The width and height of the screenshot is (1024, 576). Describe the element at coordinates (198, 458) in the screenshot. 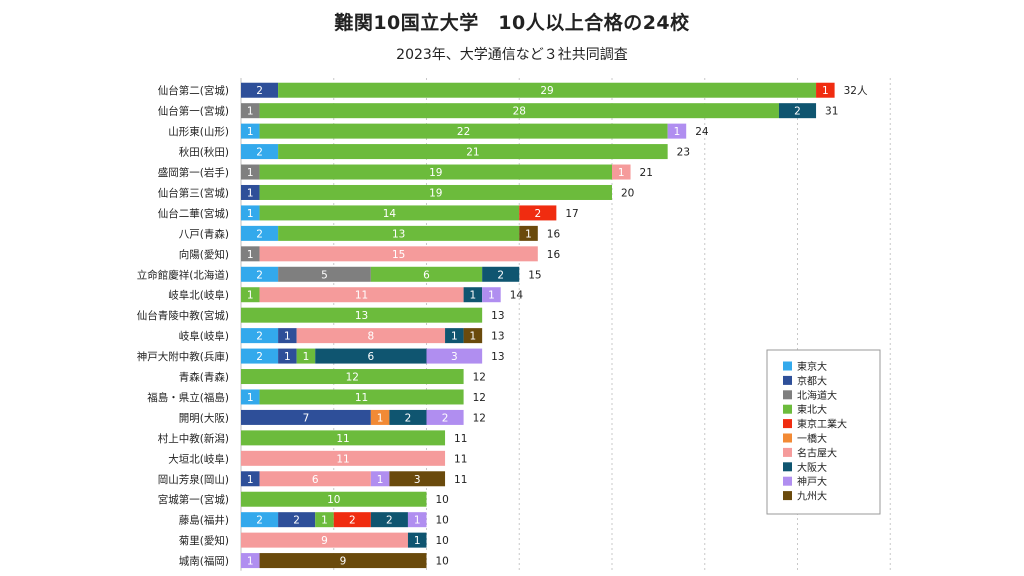

I see `category-label: 大垣北(岐阜)` at that location.